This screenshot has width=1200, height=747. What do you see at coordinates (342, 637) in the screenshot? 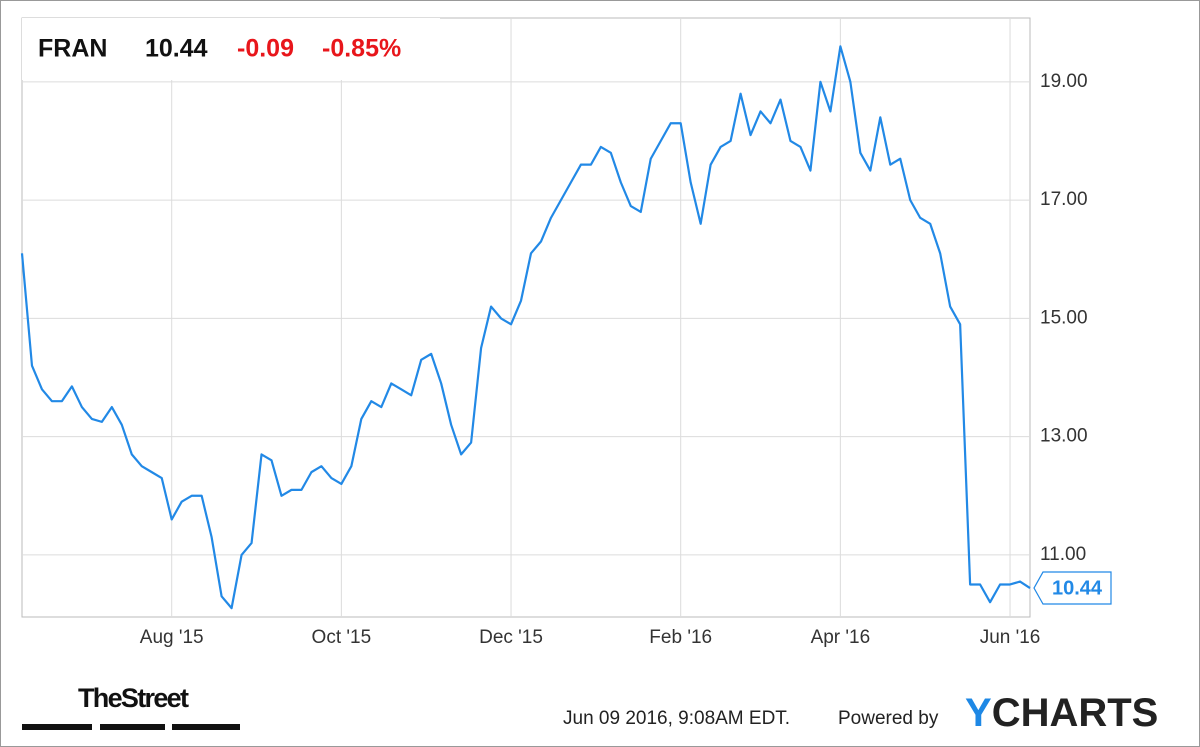
I see `x-tick-label: Oct '15` at bounding box center [342, 637].